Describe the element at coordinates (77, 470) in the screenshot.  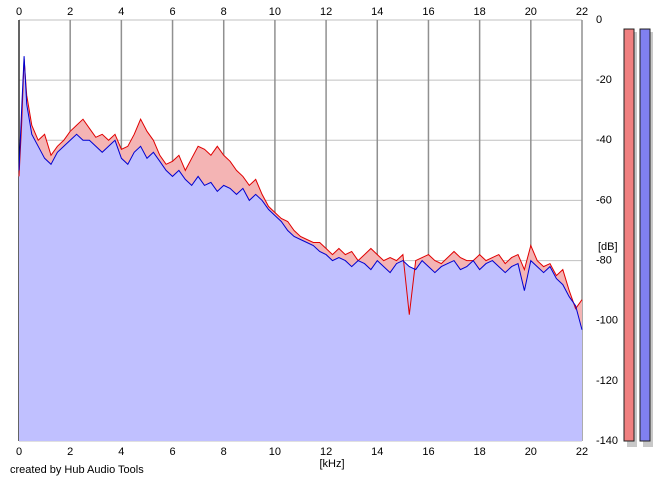
I see `credit: created by Hub Audio Tools` at that location.